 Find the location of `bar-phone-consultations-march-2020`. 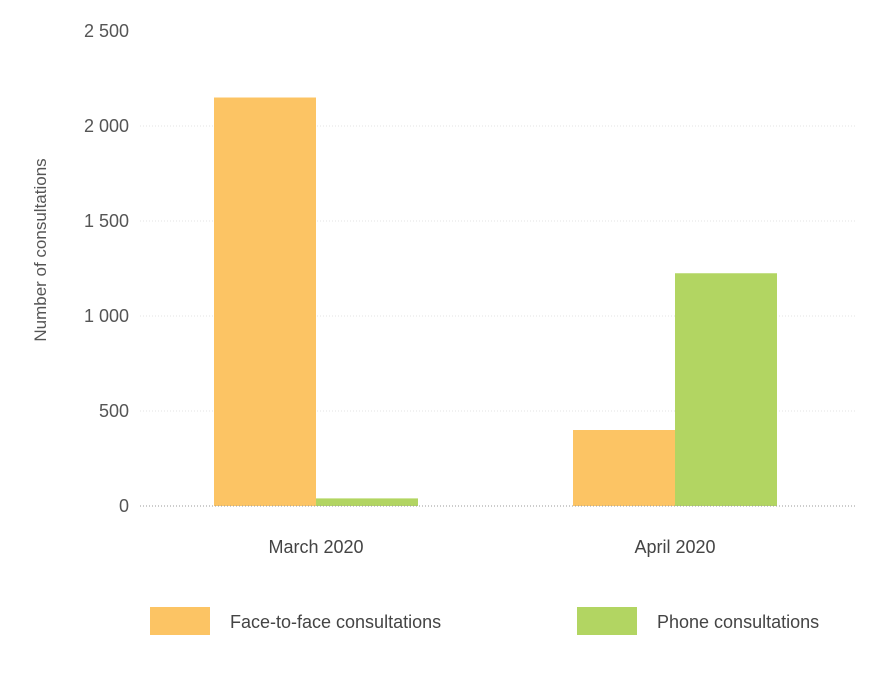

bar-phone-consultations-march-2020 is located at coordinates (367, 502).